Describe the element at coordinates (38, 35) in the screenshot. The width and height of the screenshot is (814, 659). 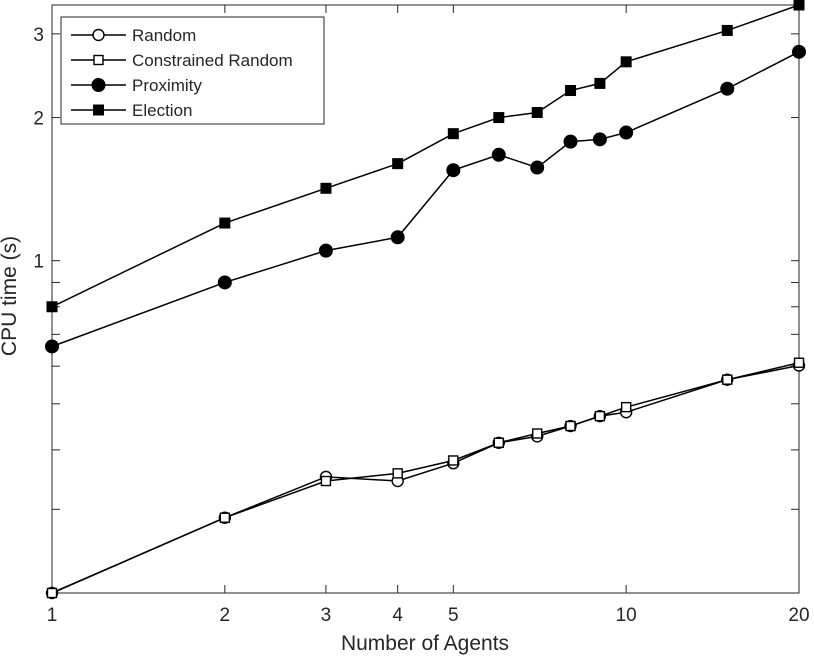
I see `y-tick-label: 3` at that location.